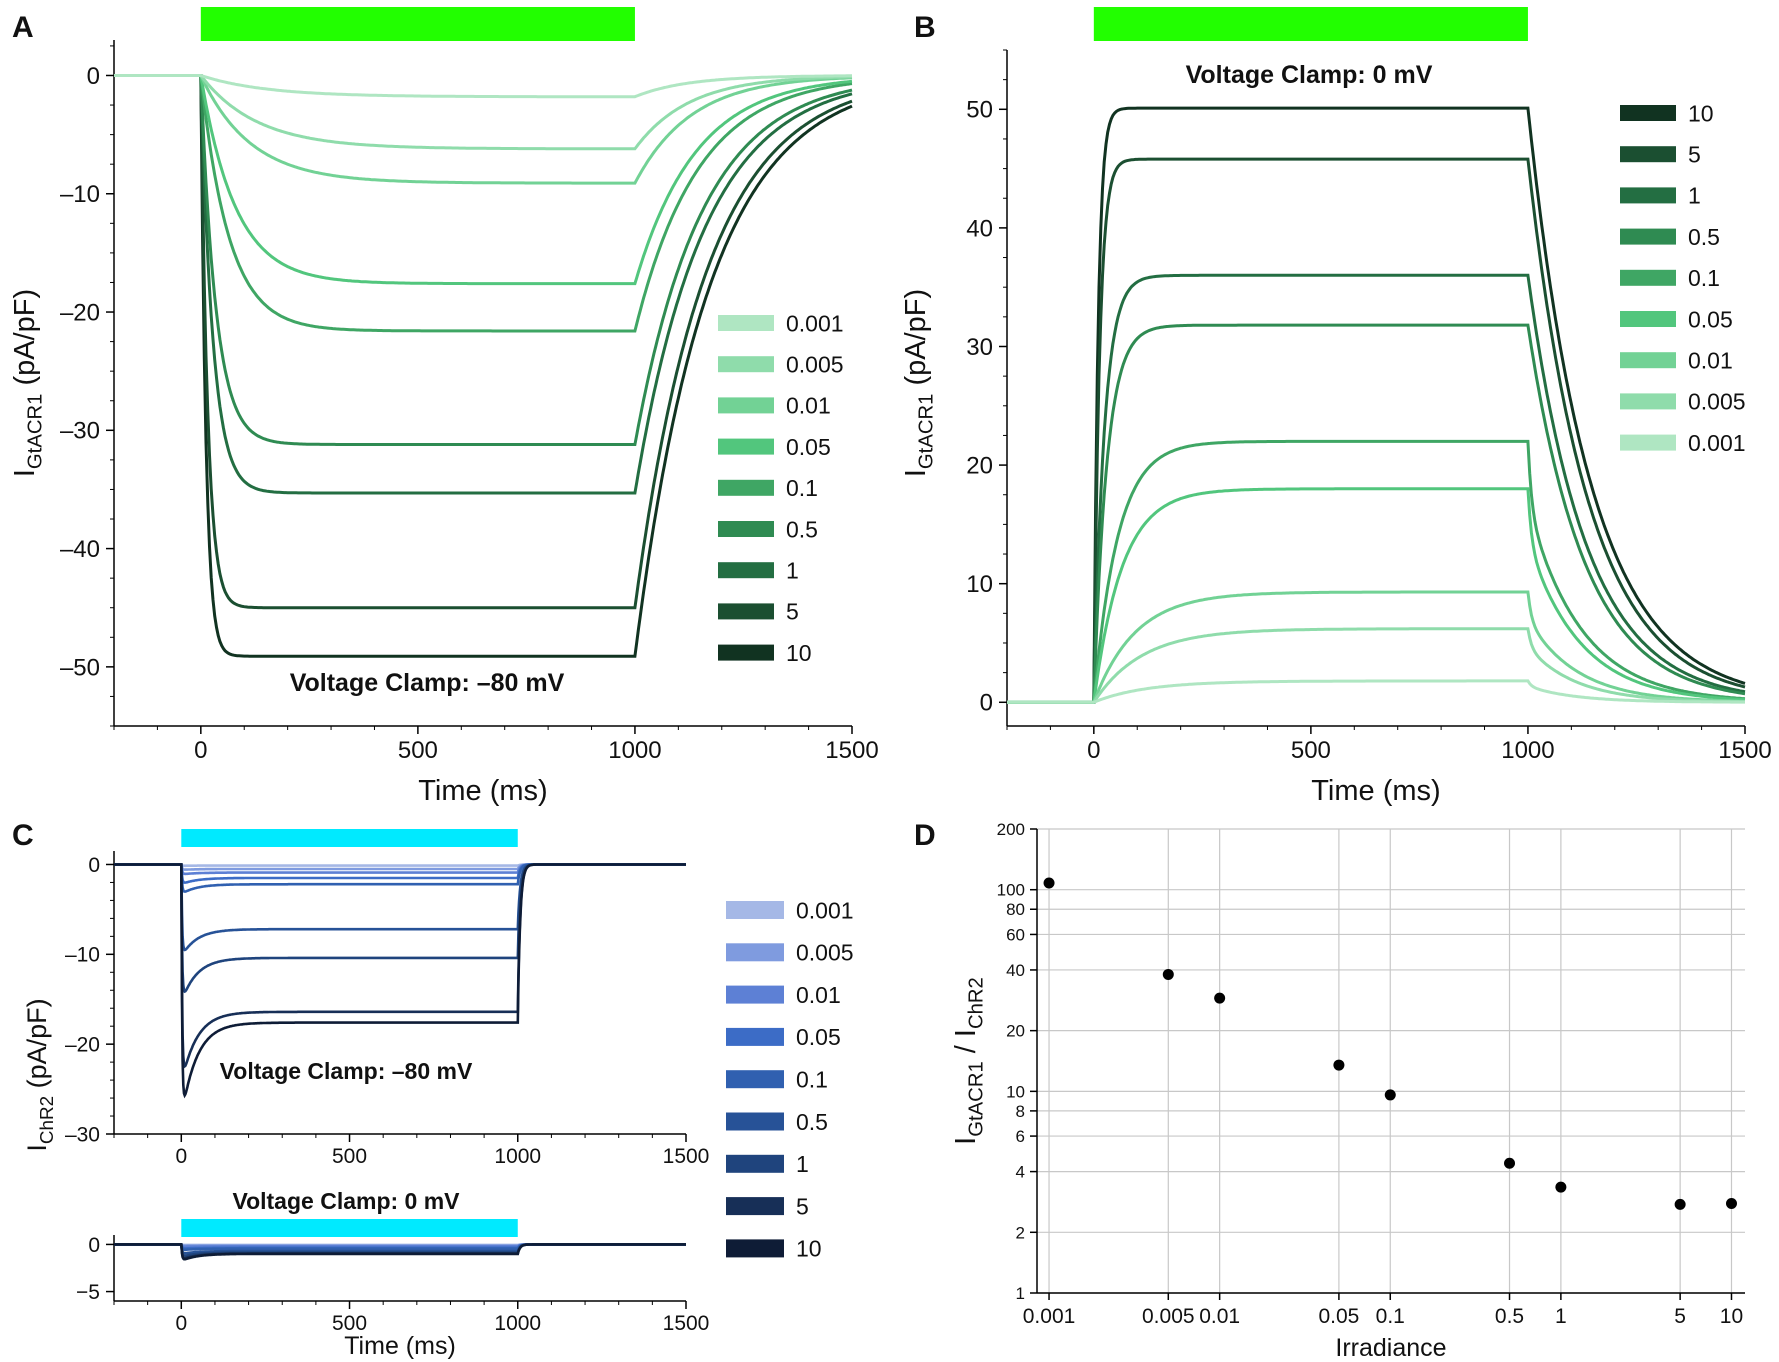 This screenshot has width=1779, height=1362. Describe the element at coordinates (1704, 278) in the screenshot. I see `panel-B-legend-label: 0.1` at that location.